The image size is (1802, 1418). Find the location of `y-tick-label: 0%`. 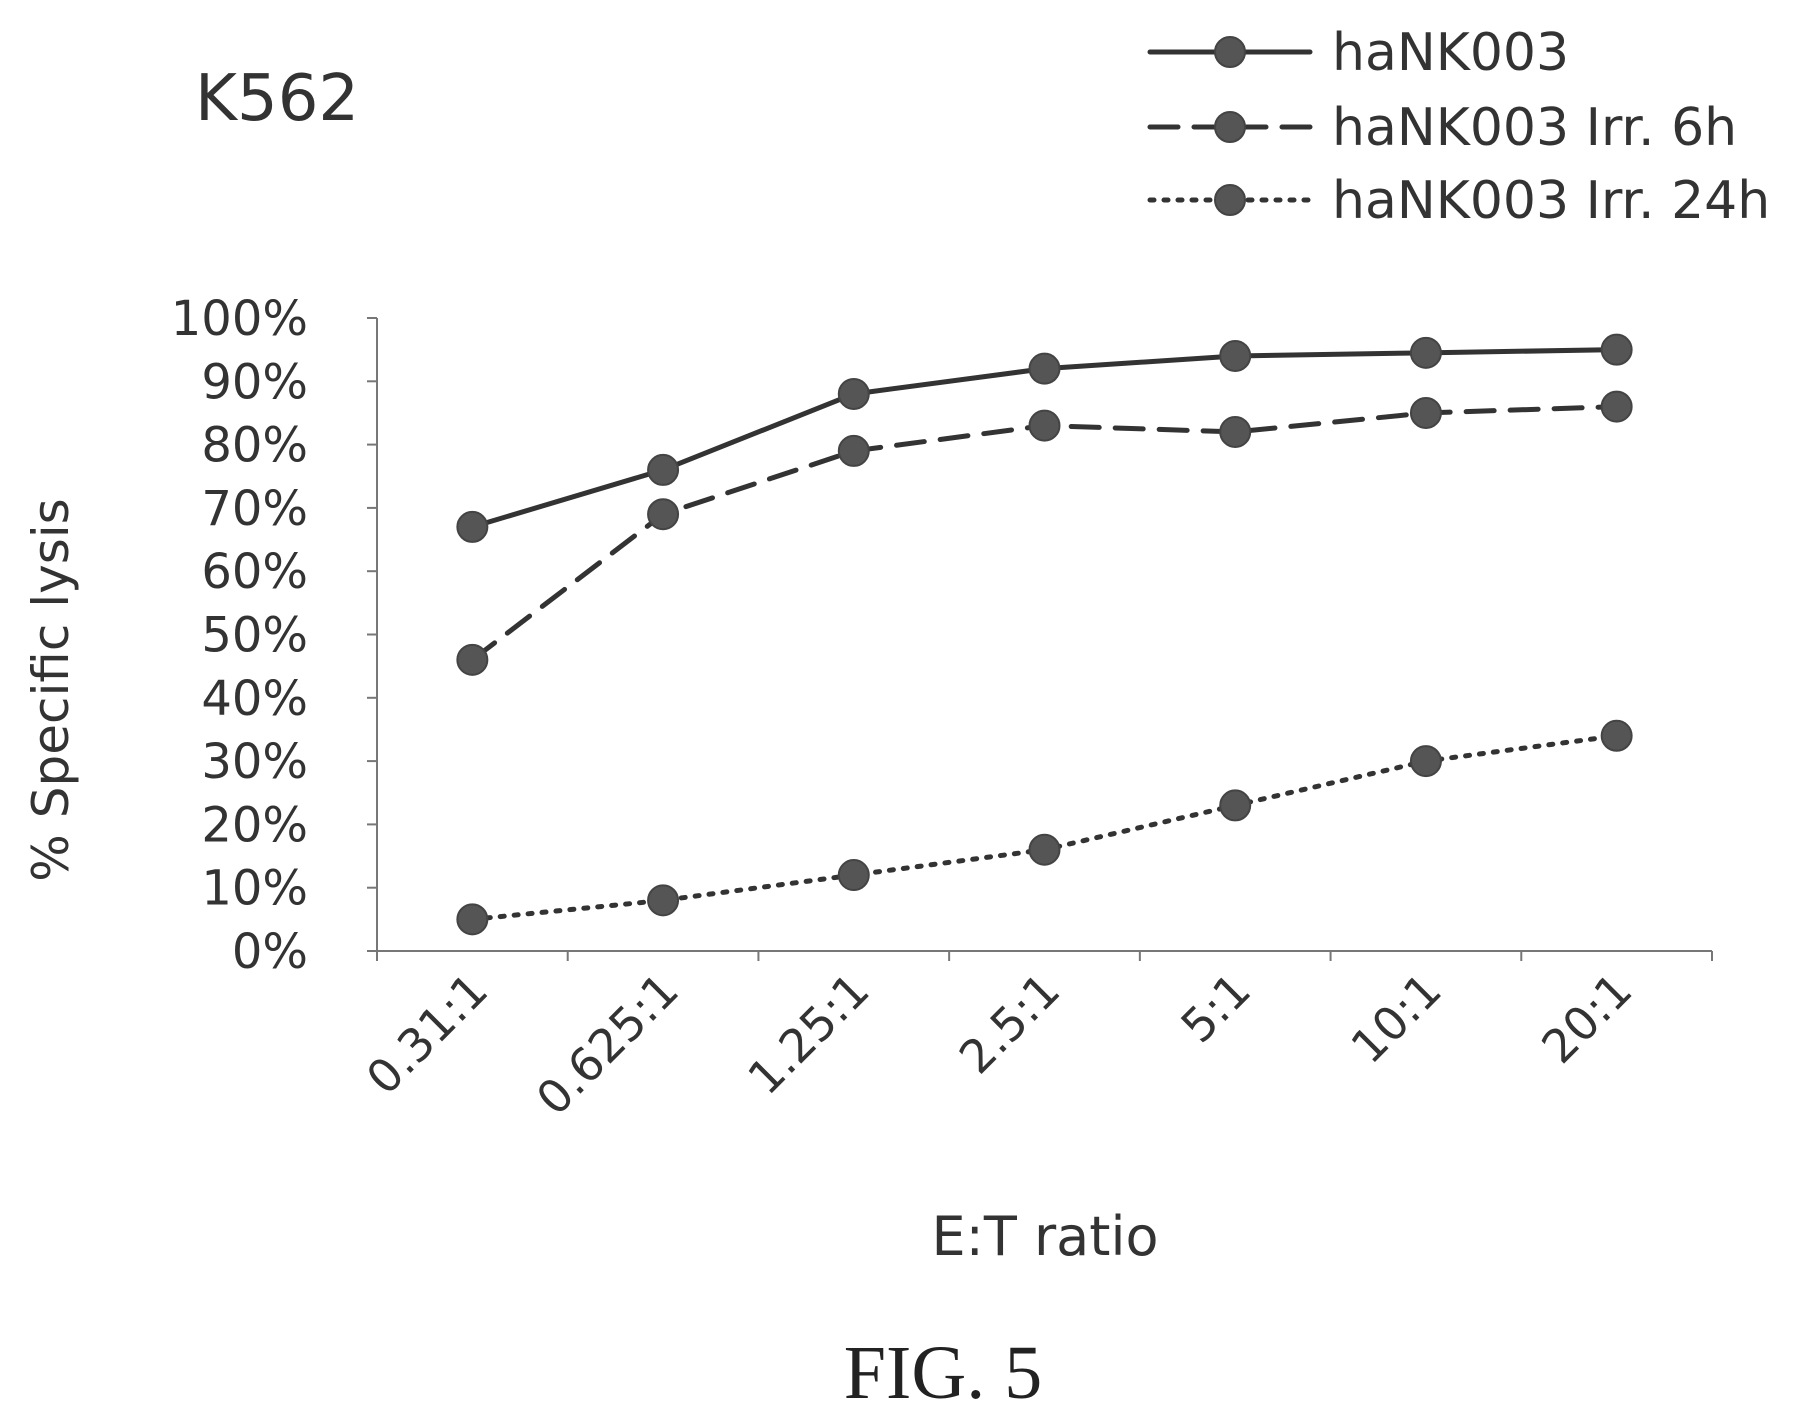

y-tick-label: 0% is located at coordinates (270, 952).